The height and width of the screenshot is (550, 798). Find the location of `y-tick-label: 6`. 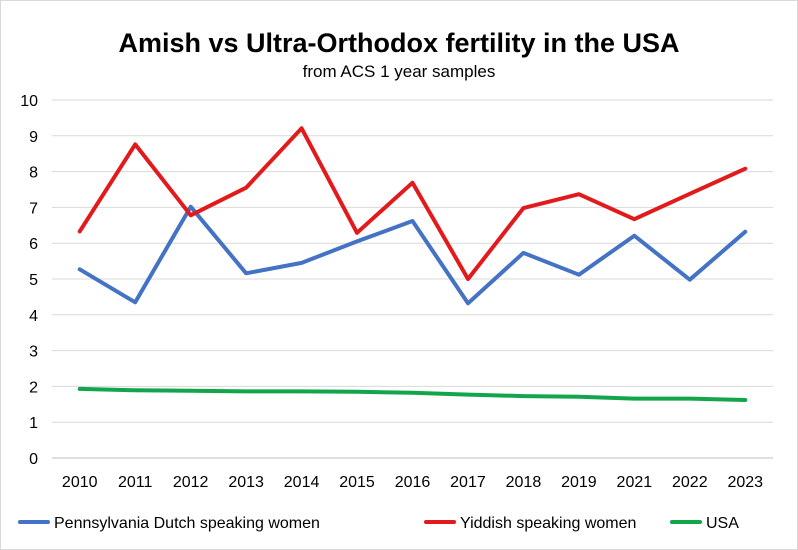

y-tick-label: 6 is located at coordinates (33, 244).